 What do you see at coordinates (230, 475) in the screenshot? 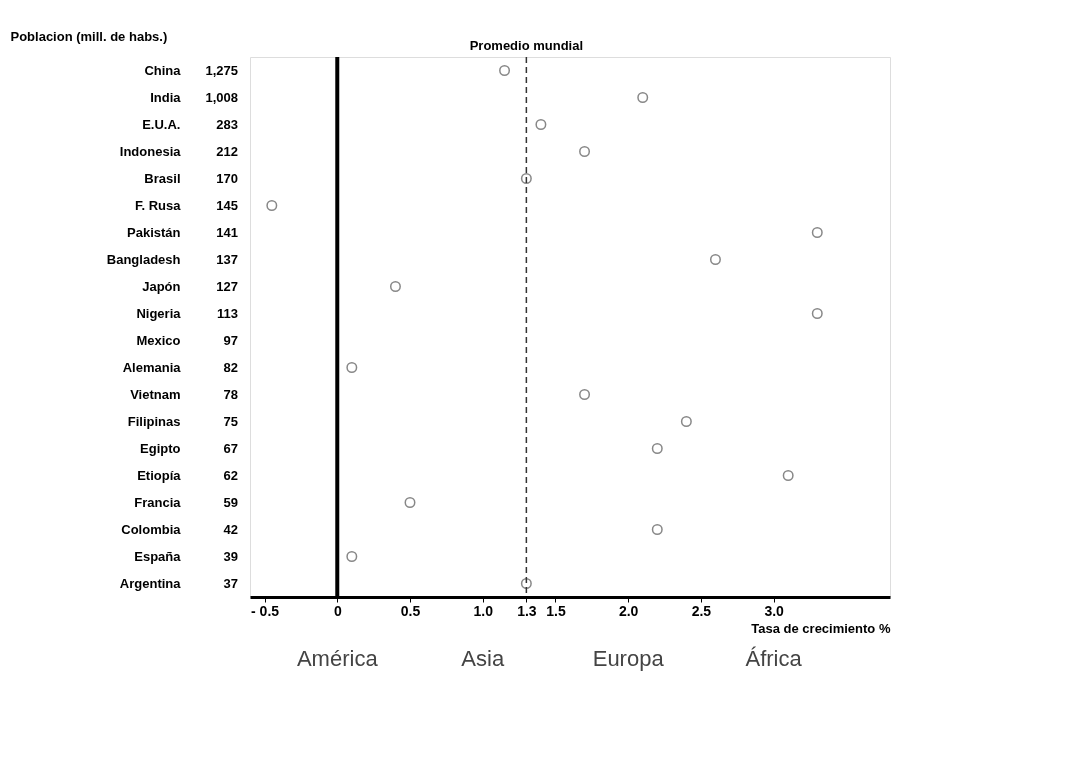
I see `y2-tick-label: 62` at bounding box center [230, 475].